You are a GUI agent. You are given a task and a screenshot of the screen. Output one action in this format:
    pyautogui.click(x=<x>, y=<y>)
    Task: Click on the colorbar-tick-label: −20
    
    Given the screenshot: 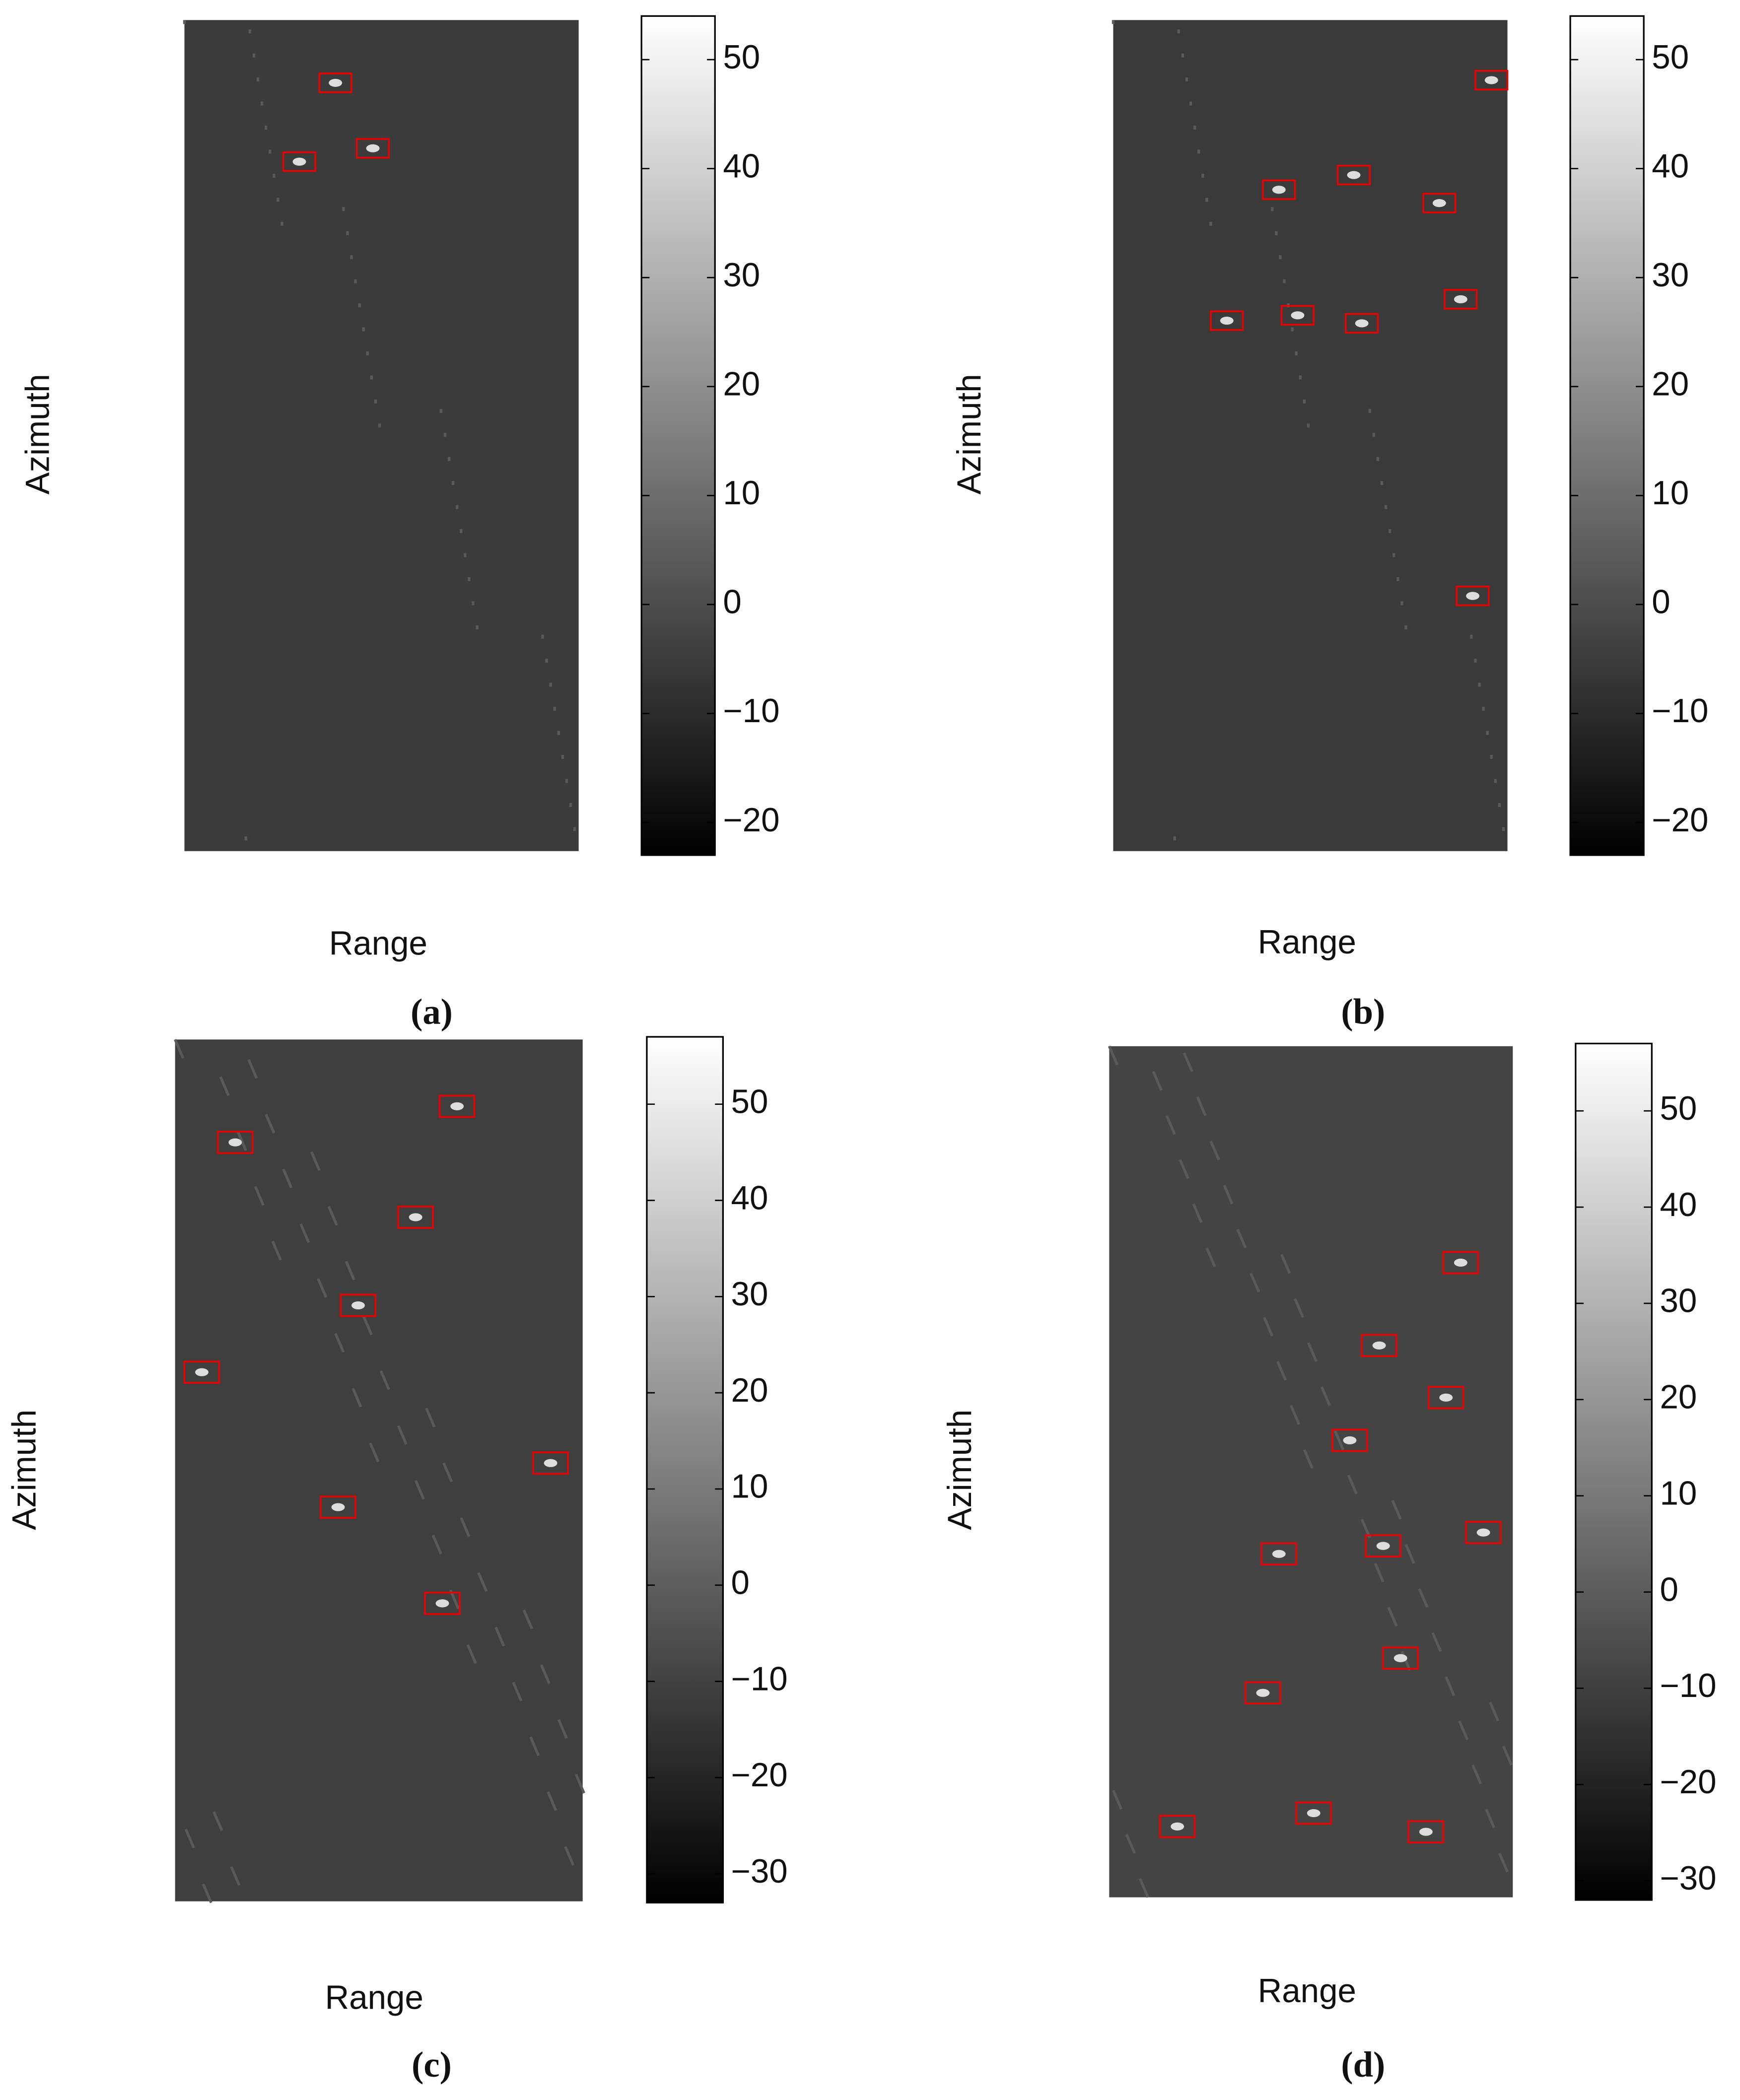 What is the action you would take?
    pyautogui.click(x=1688, y=1782)
    